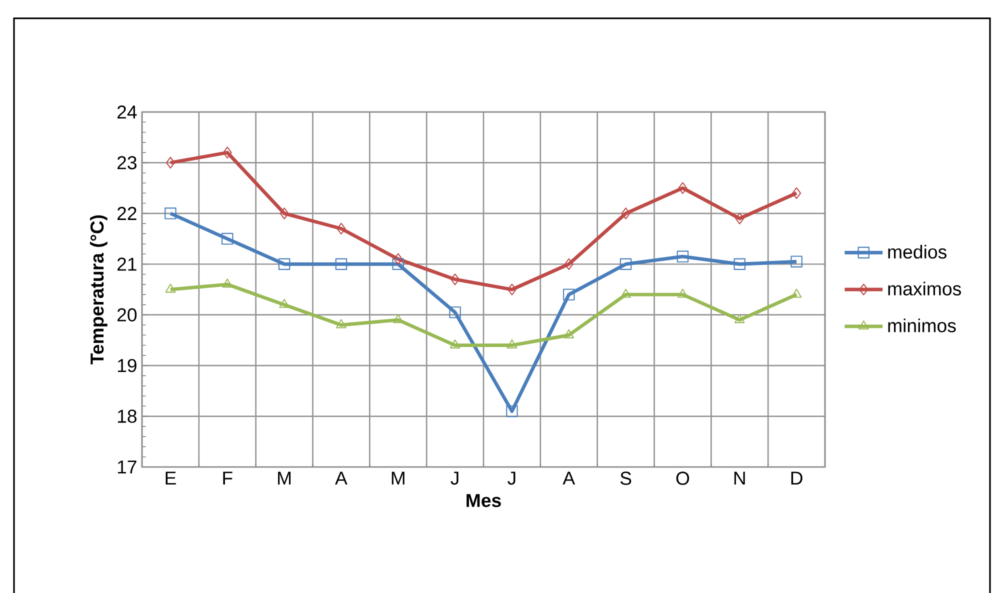 The width and height of the screenshot is (997, 593). What do you see at coordinates (171, 478) in the screenshot?
I see `x-tick-label: E` at bounding box center [171, 478].